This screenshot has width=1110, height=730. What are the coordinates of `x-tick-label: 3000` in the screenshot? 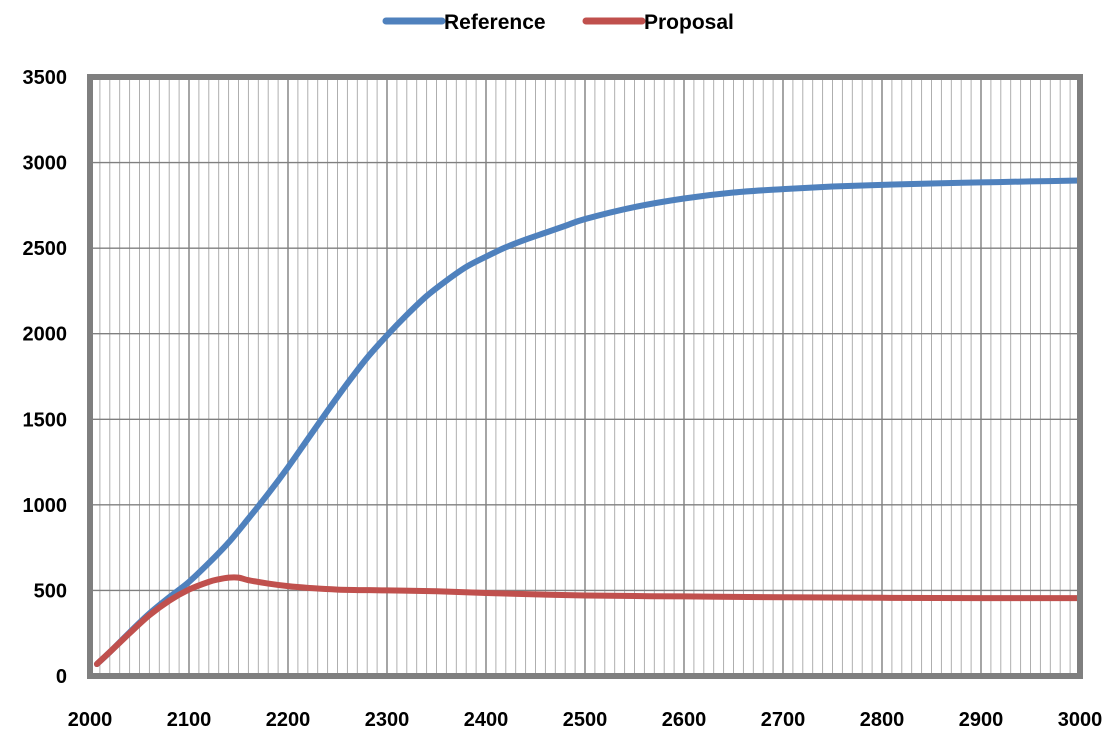 It's located at (1080, 719).